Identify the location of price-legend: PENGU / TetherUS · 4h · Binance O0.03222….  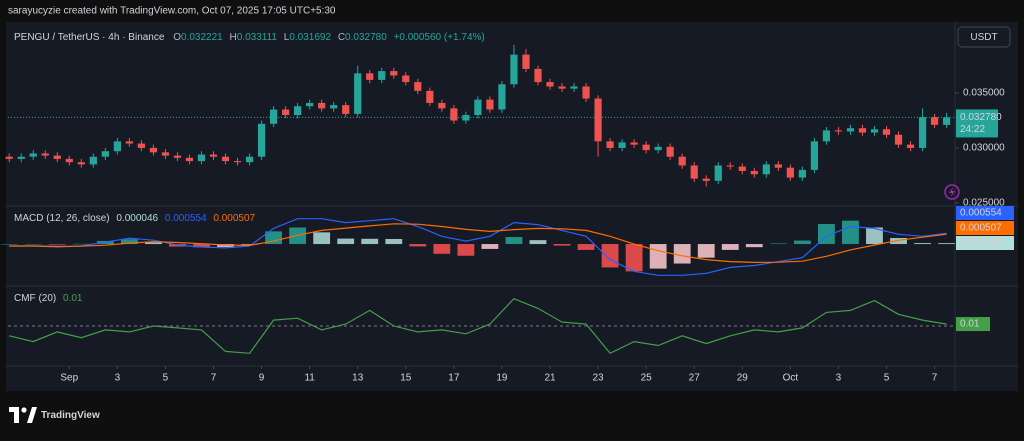
(249, 37).